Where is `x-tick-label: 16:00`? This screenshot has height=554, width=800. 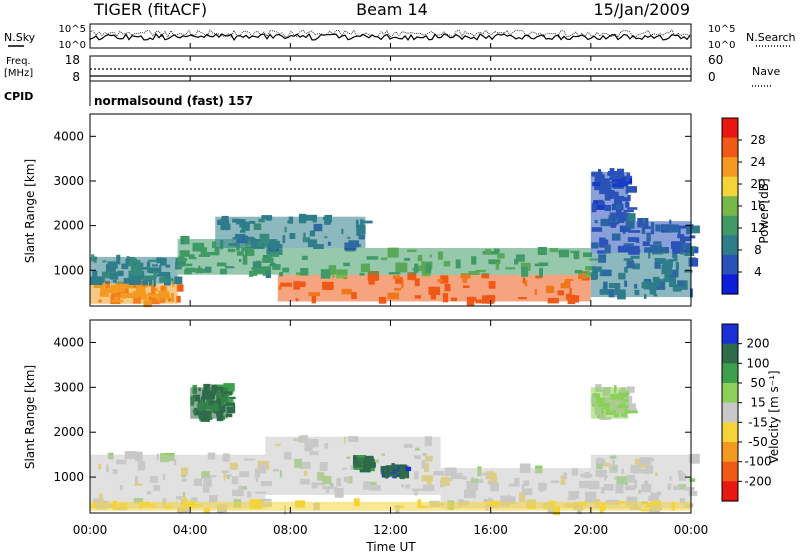 x-tick-label: 16:00 is located at coordinates (490, 530).